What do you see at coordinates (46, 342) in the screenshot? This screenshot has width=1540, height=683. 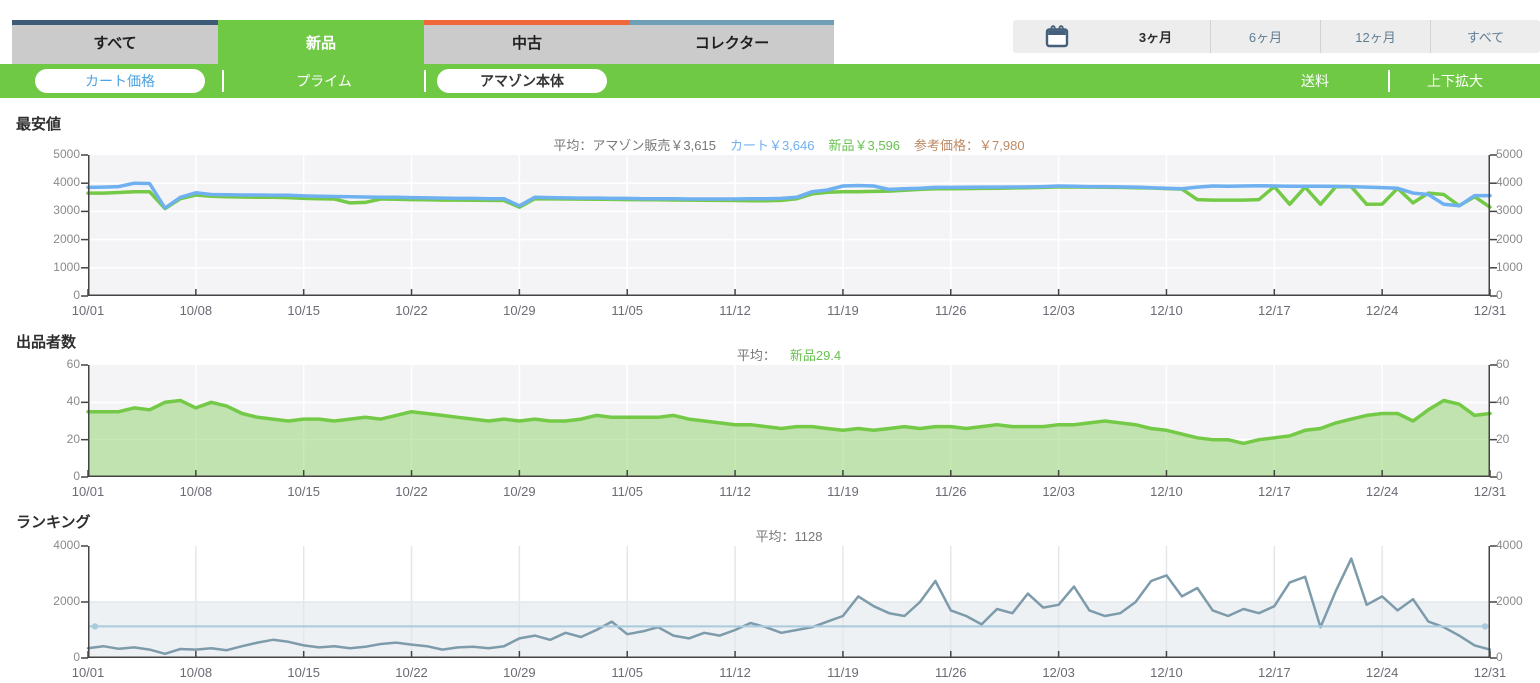 I see `chart-title-seller-count: 出品者数` at bounding box center [46, 342].